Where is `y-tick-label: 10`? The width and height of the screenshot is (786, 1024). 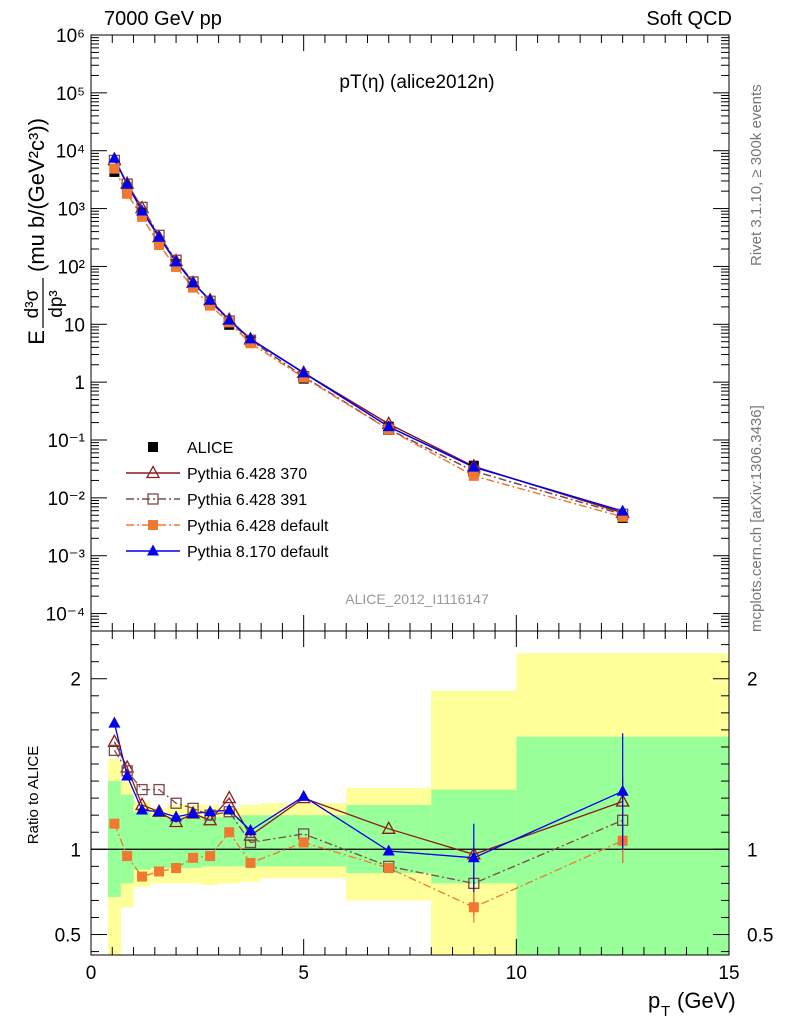
y-tick-label: 10 is located at coordinates (74, 325).